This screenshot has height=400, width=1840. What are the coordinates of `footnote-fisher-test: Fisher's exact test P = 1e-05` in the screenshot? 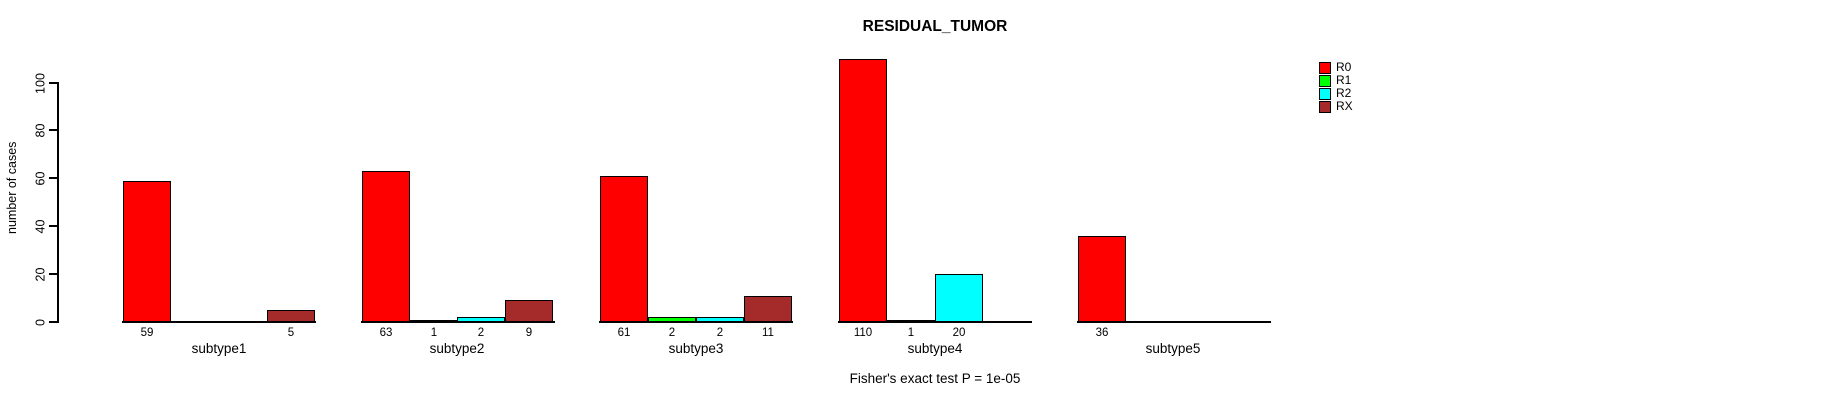 It's located at (935, 378).